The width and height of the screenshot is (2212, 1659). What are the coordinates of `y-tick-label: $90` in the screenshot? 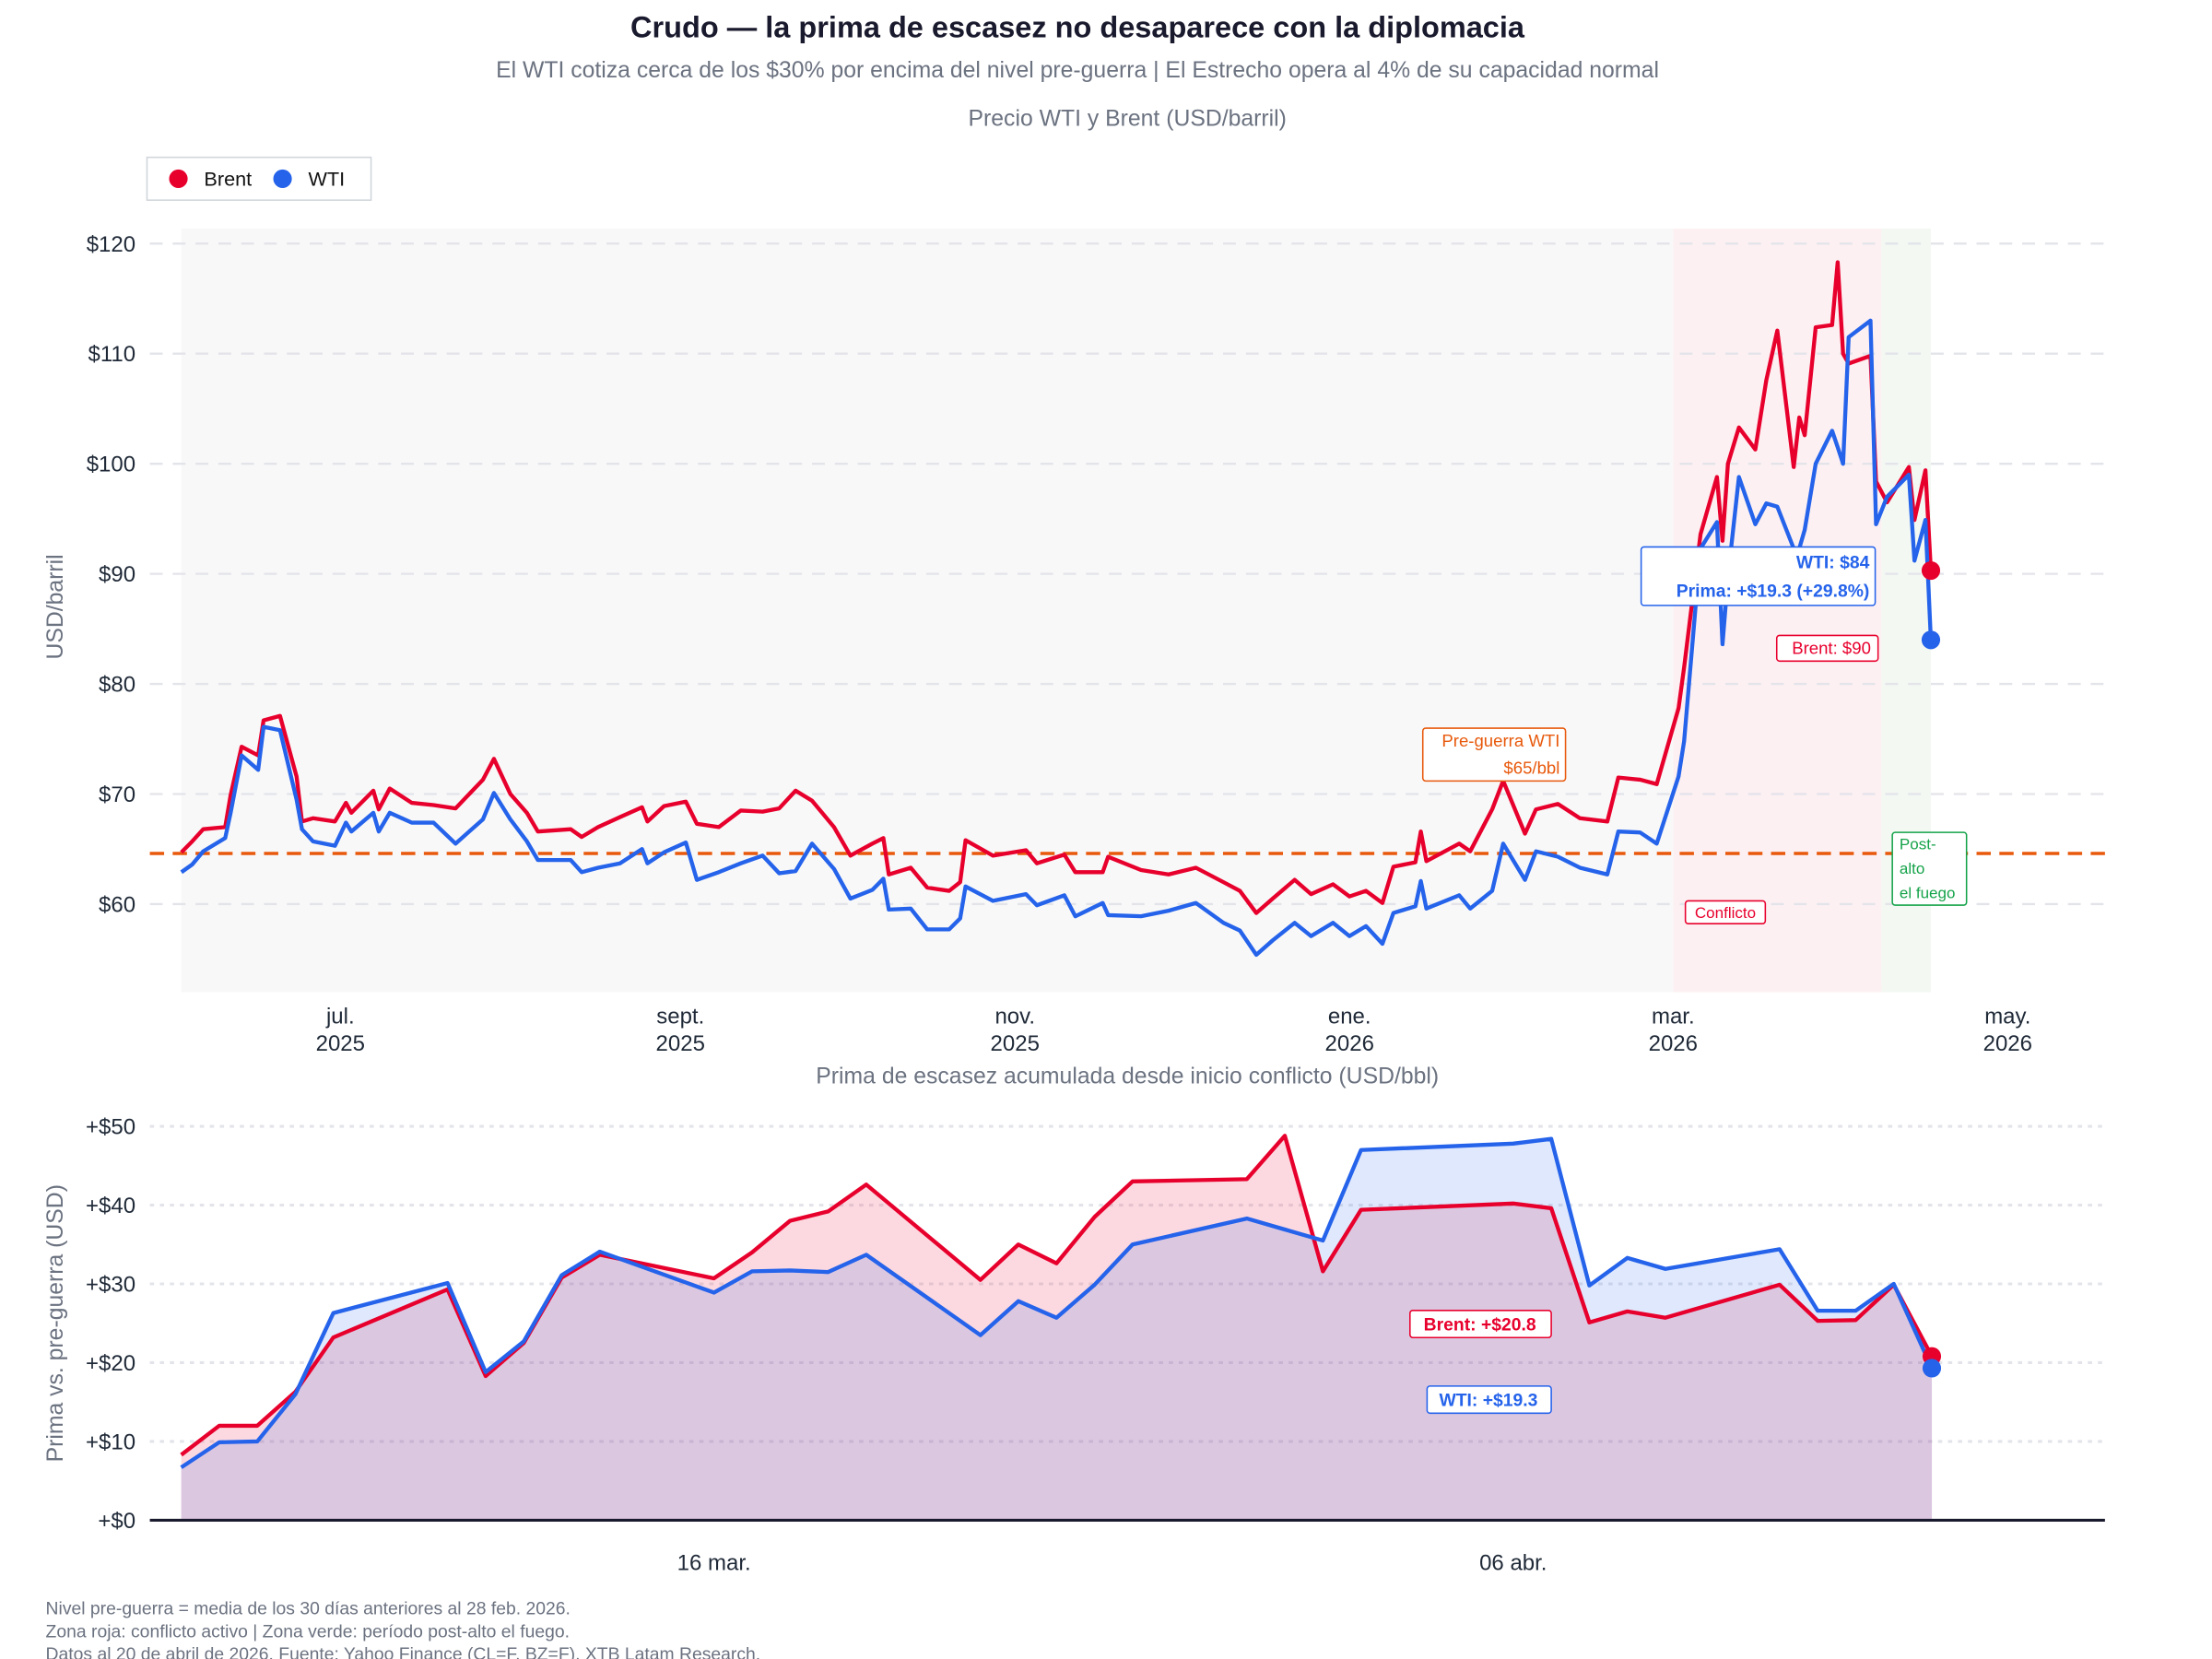 It's located at (117, 574).